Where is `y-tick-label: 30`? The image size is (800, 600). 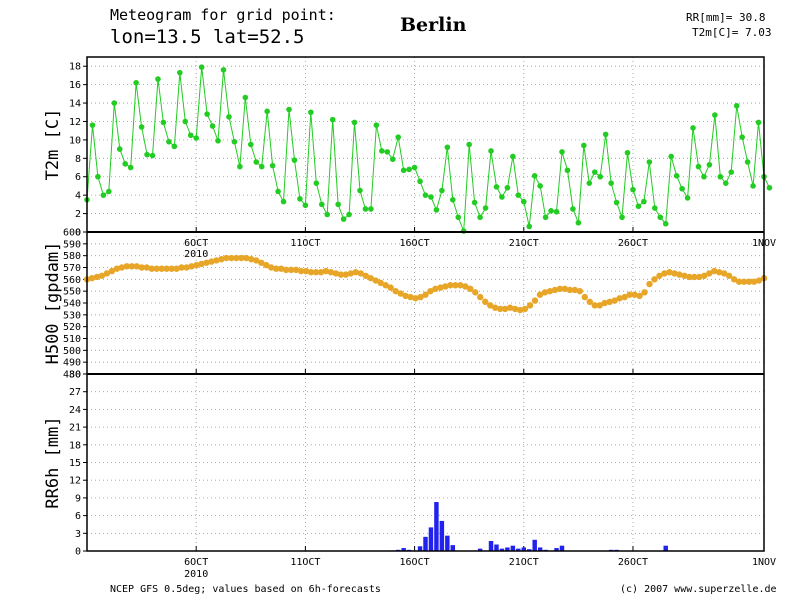 y-tick-label: 30 is located at coordinates (75, 375).